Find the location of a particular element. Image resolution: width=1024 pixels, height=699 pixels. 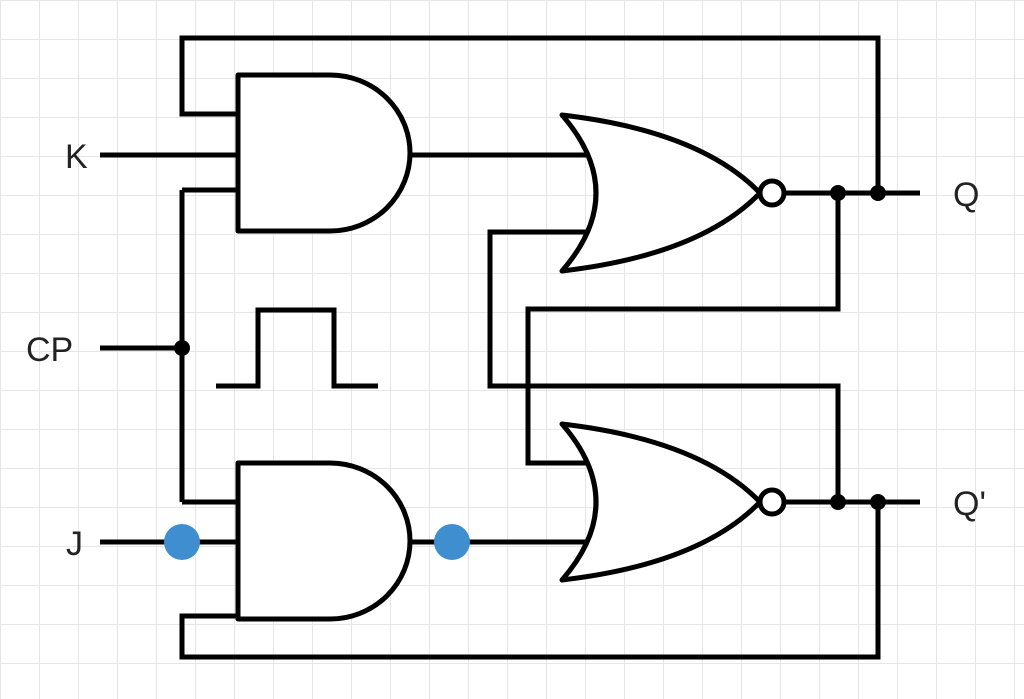

label-j: J is located at coordinates (74, 544).